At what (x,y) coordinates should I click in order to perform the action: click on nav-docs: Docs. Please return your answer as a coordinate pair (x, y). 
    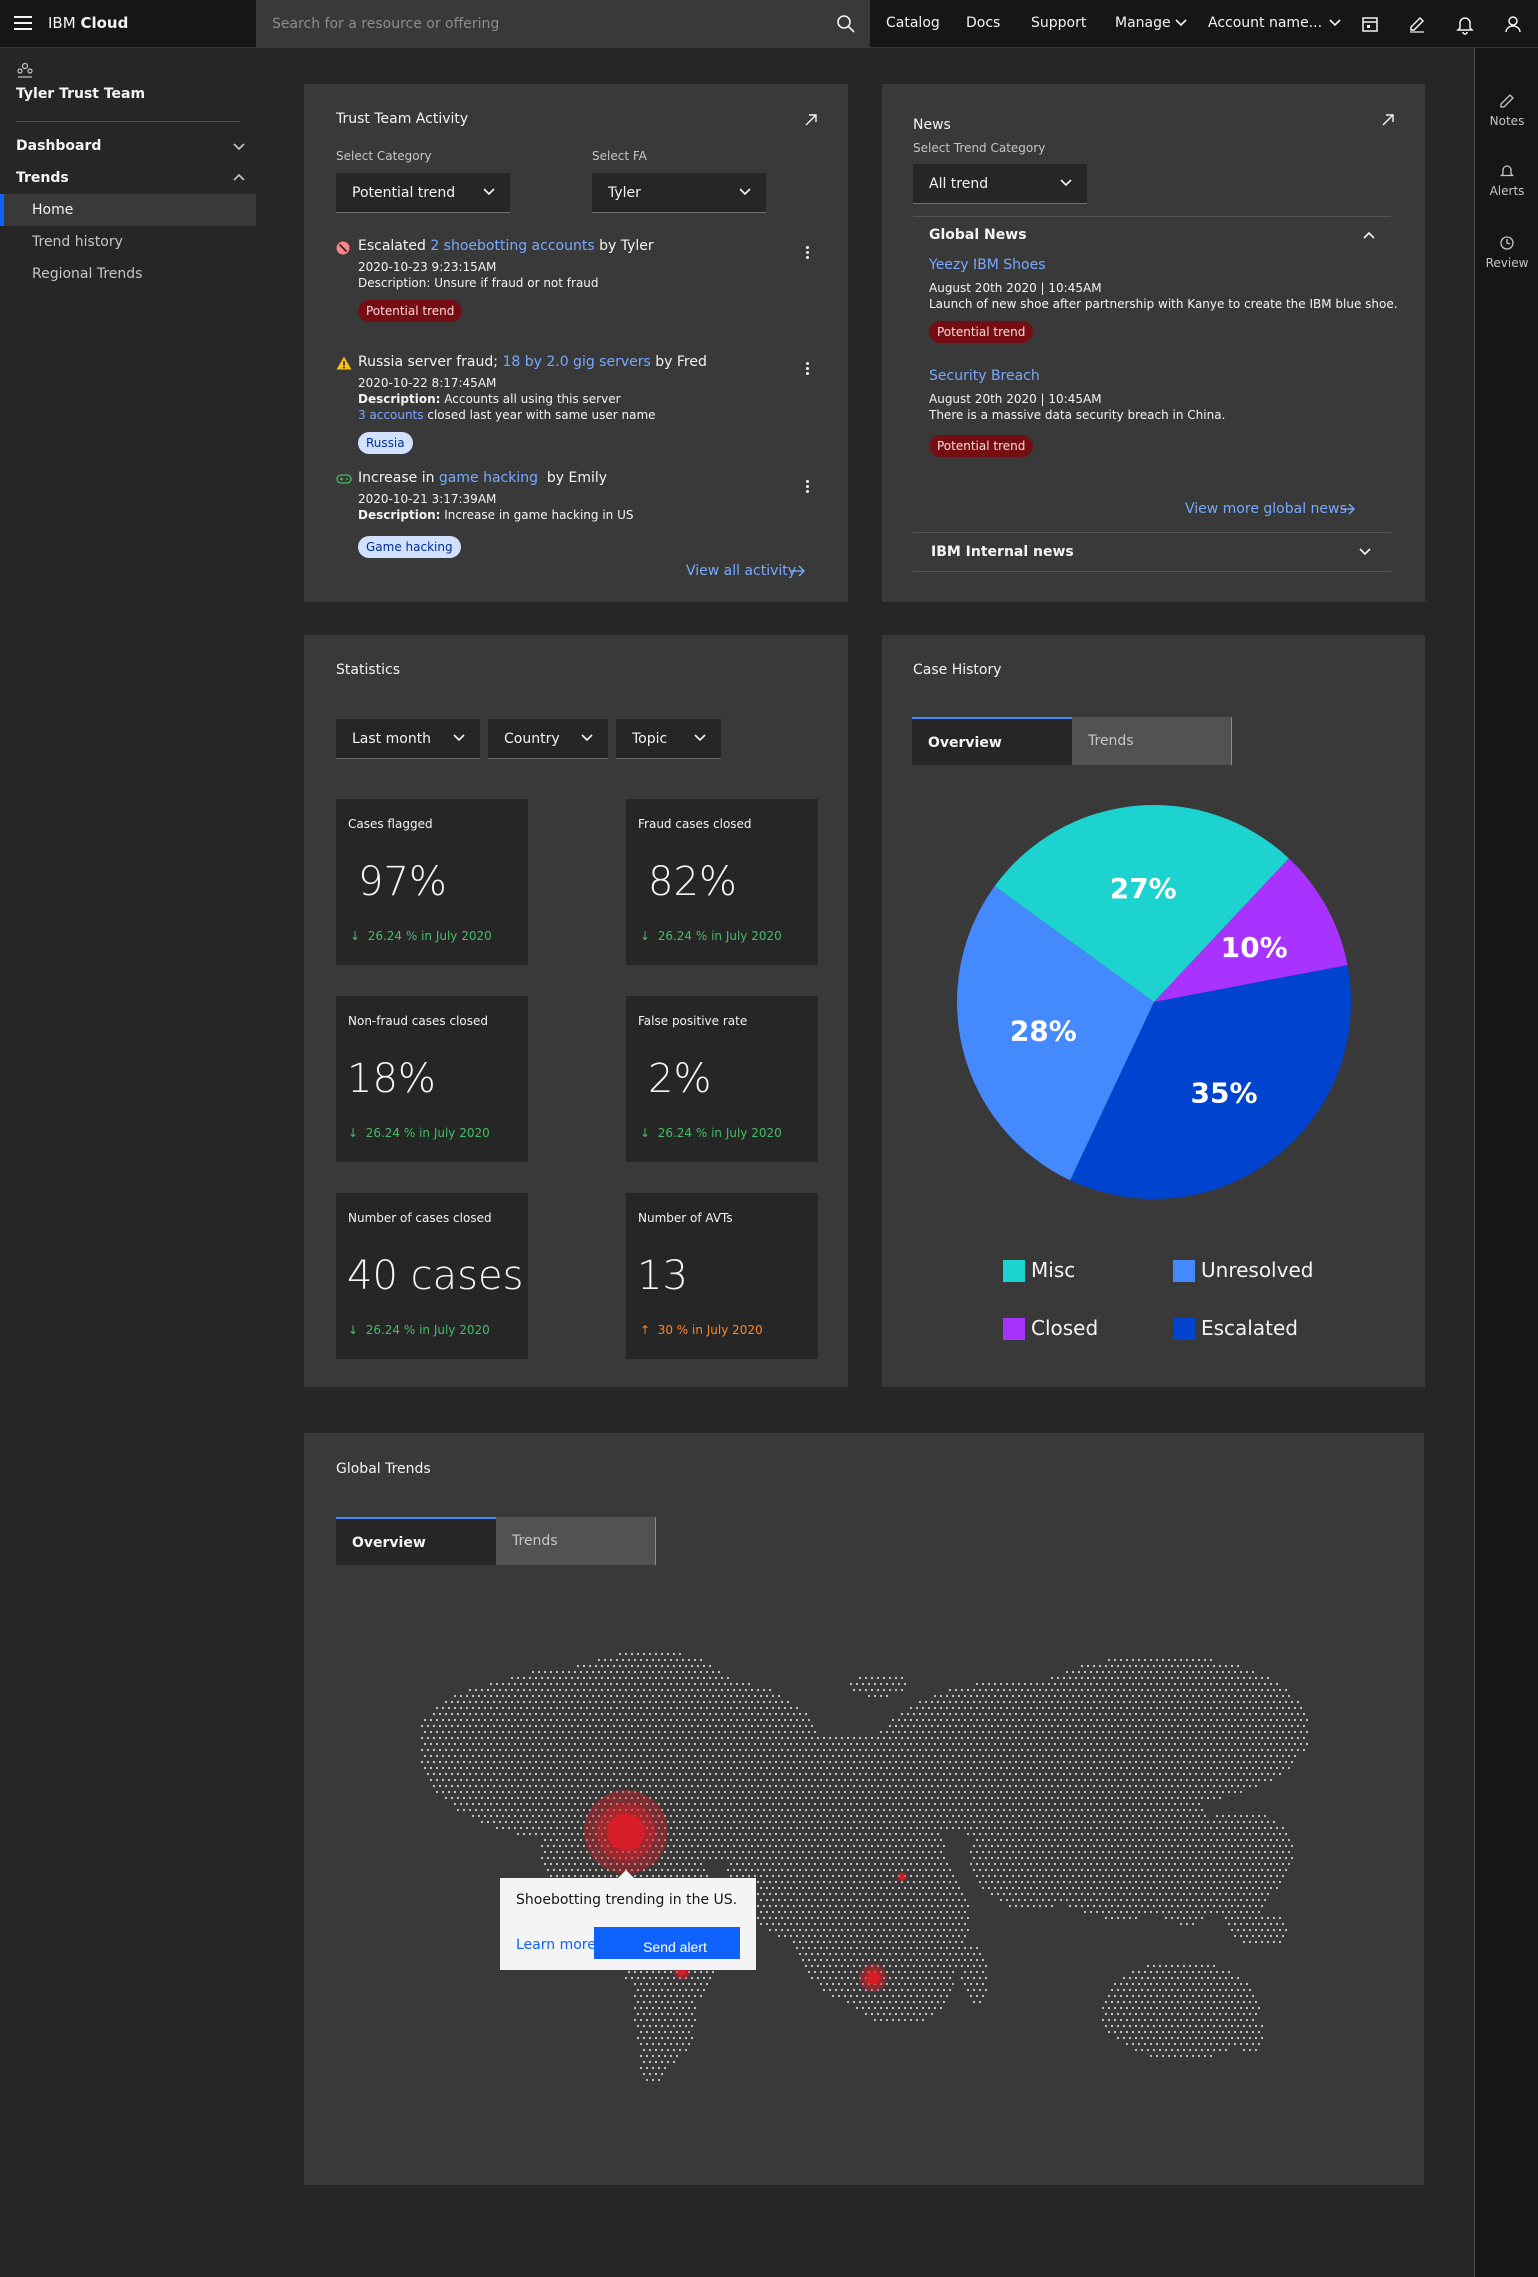
    Looking at the image, I should click on (983, 23).